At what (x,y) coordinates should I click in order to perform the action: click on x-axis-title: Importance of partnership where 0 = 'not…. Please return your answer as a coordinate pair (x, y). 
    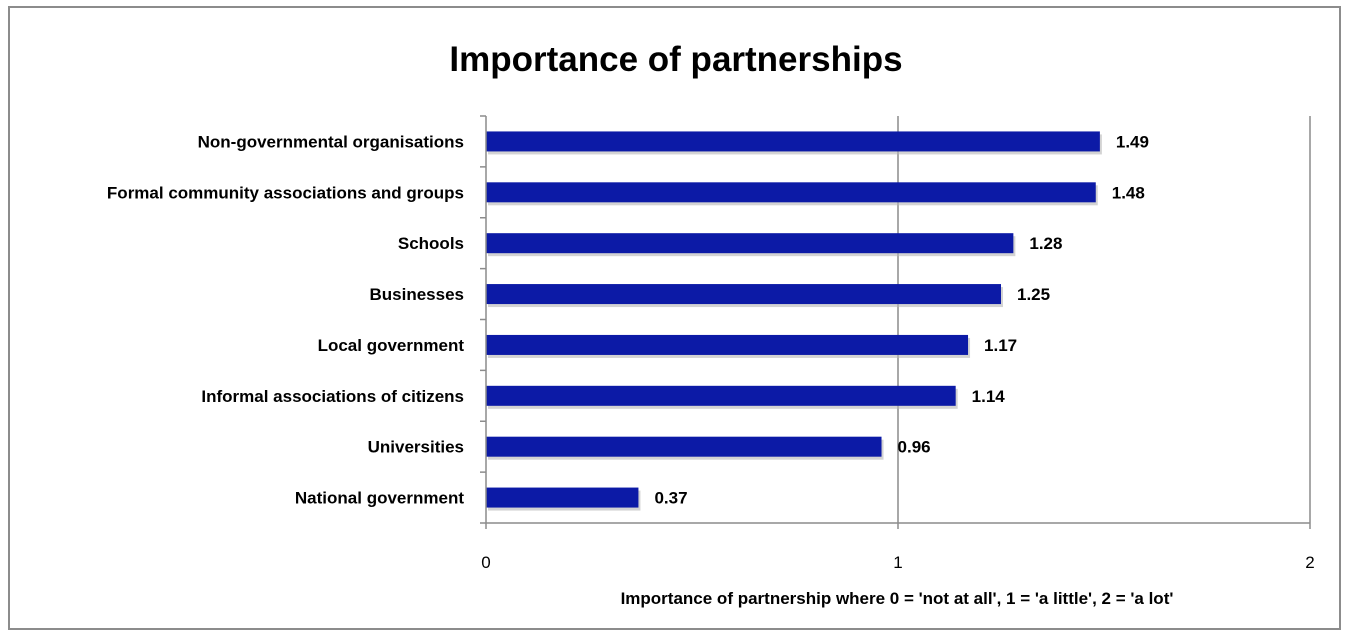
    Looking at the image, I should click on (897, 598).